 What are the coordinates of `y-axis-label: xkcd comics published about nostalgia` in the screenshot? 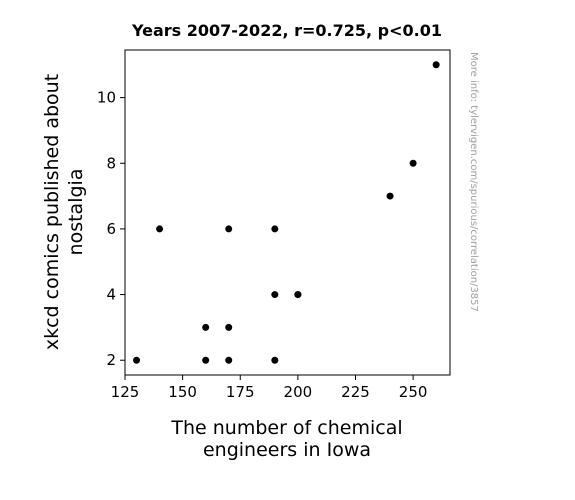 It's located at (64, 212).